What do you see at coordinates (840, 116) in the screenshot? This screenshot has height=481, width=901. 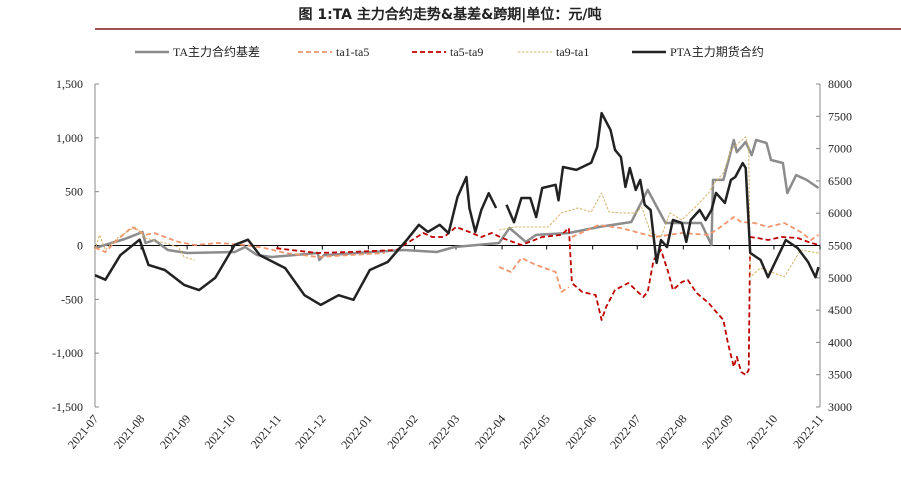 I see `right-tick-label: 7500` at bounding box center [840, 116].